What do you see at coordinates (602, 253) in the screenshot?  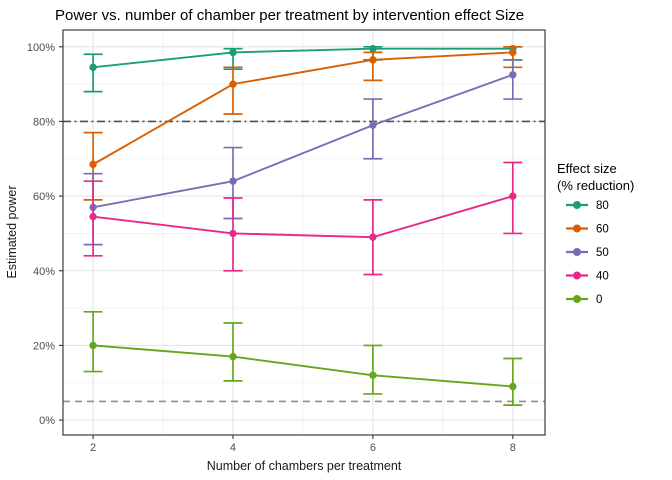 I see `legend-item-label: 50` at bounding box center [602, 253].